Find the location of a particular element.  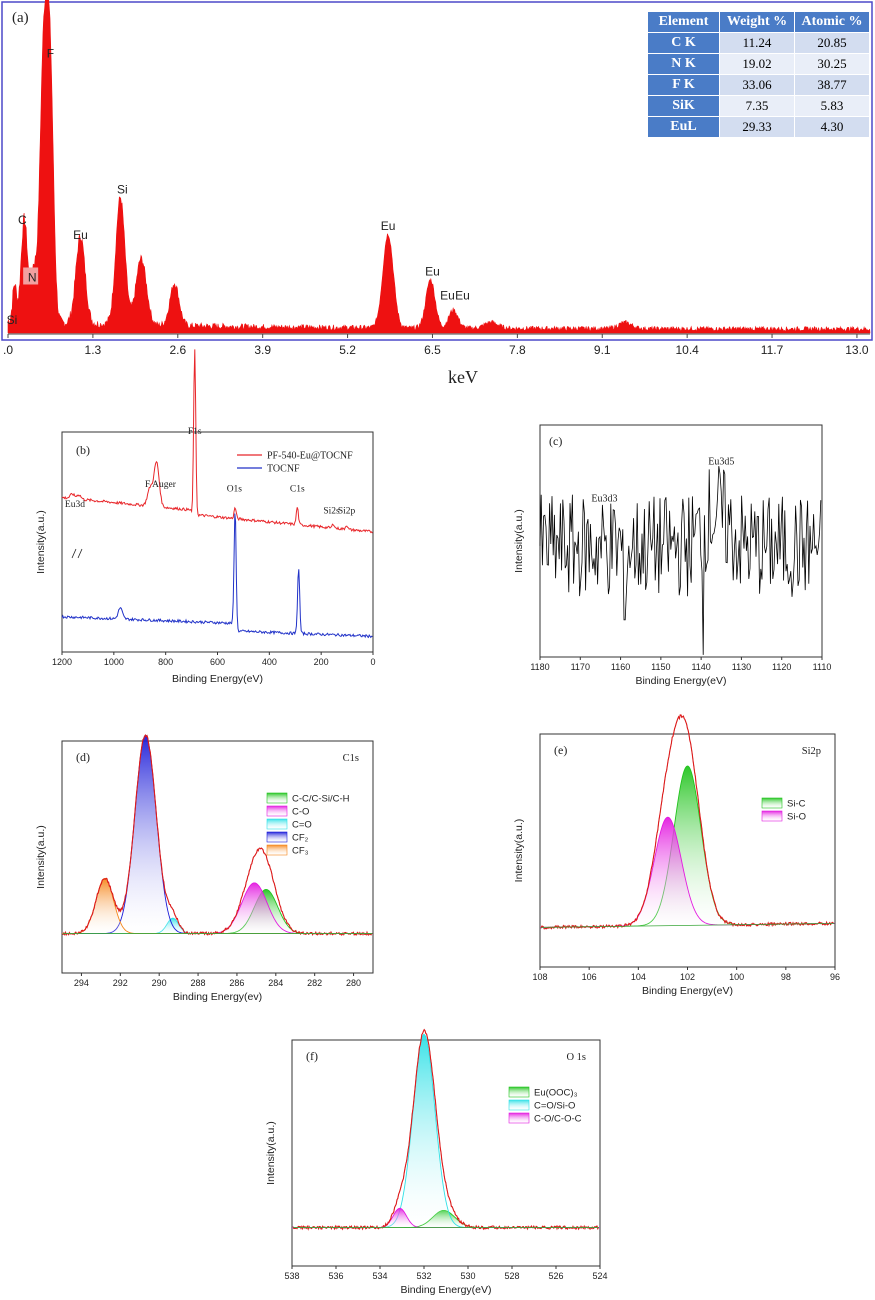

legend-label: C=O/Si-O is located at coordinates (554, 1106).